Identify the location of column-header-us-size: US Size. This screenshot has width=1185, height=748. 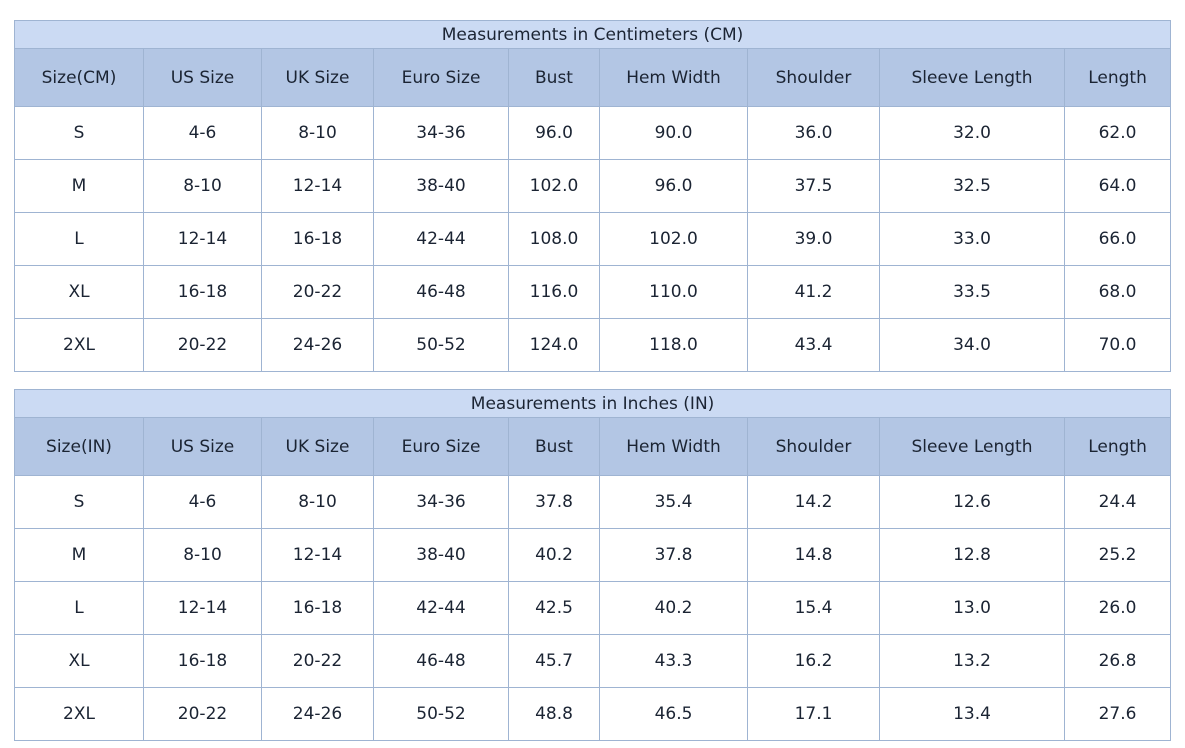
(202, 446).